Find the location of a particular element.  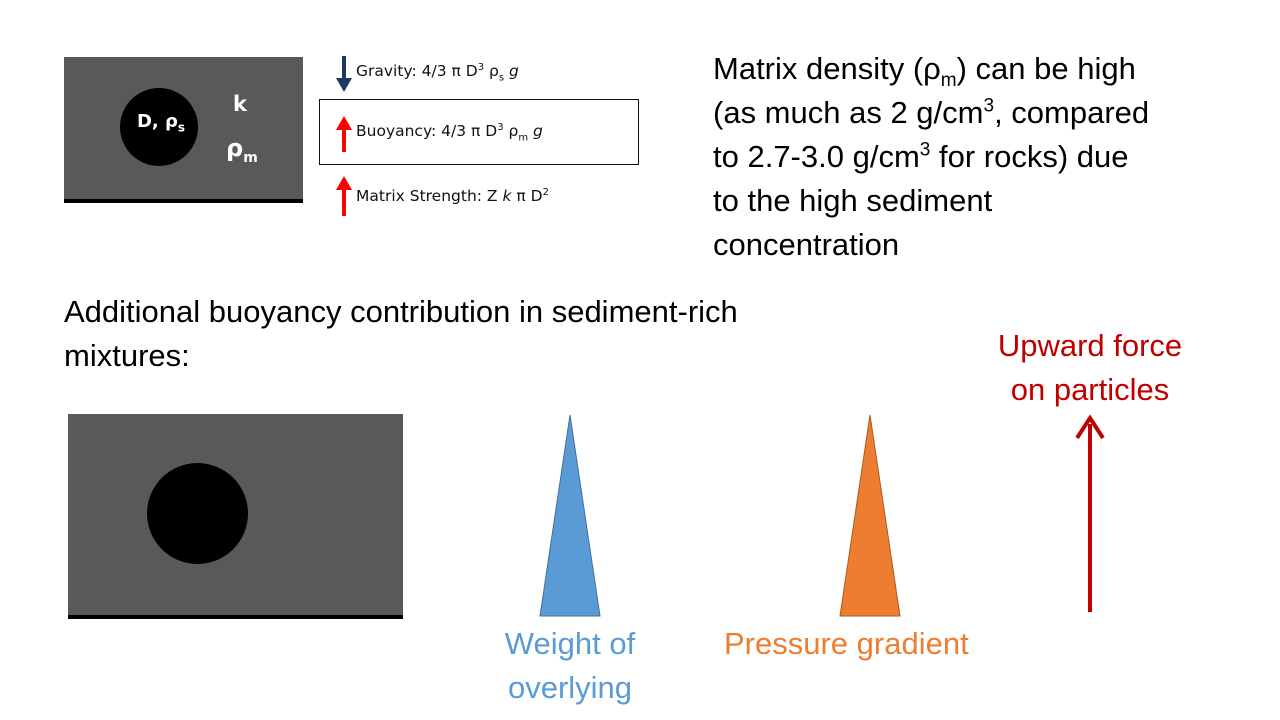

particle-bottom is located at coordinates (197, 513).